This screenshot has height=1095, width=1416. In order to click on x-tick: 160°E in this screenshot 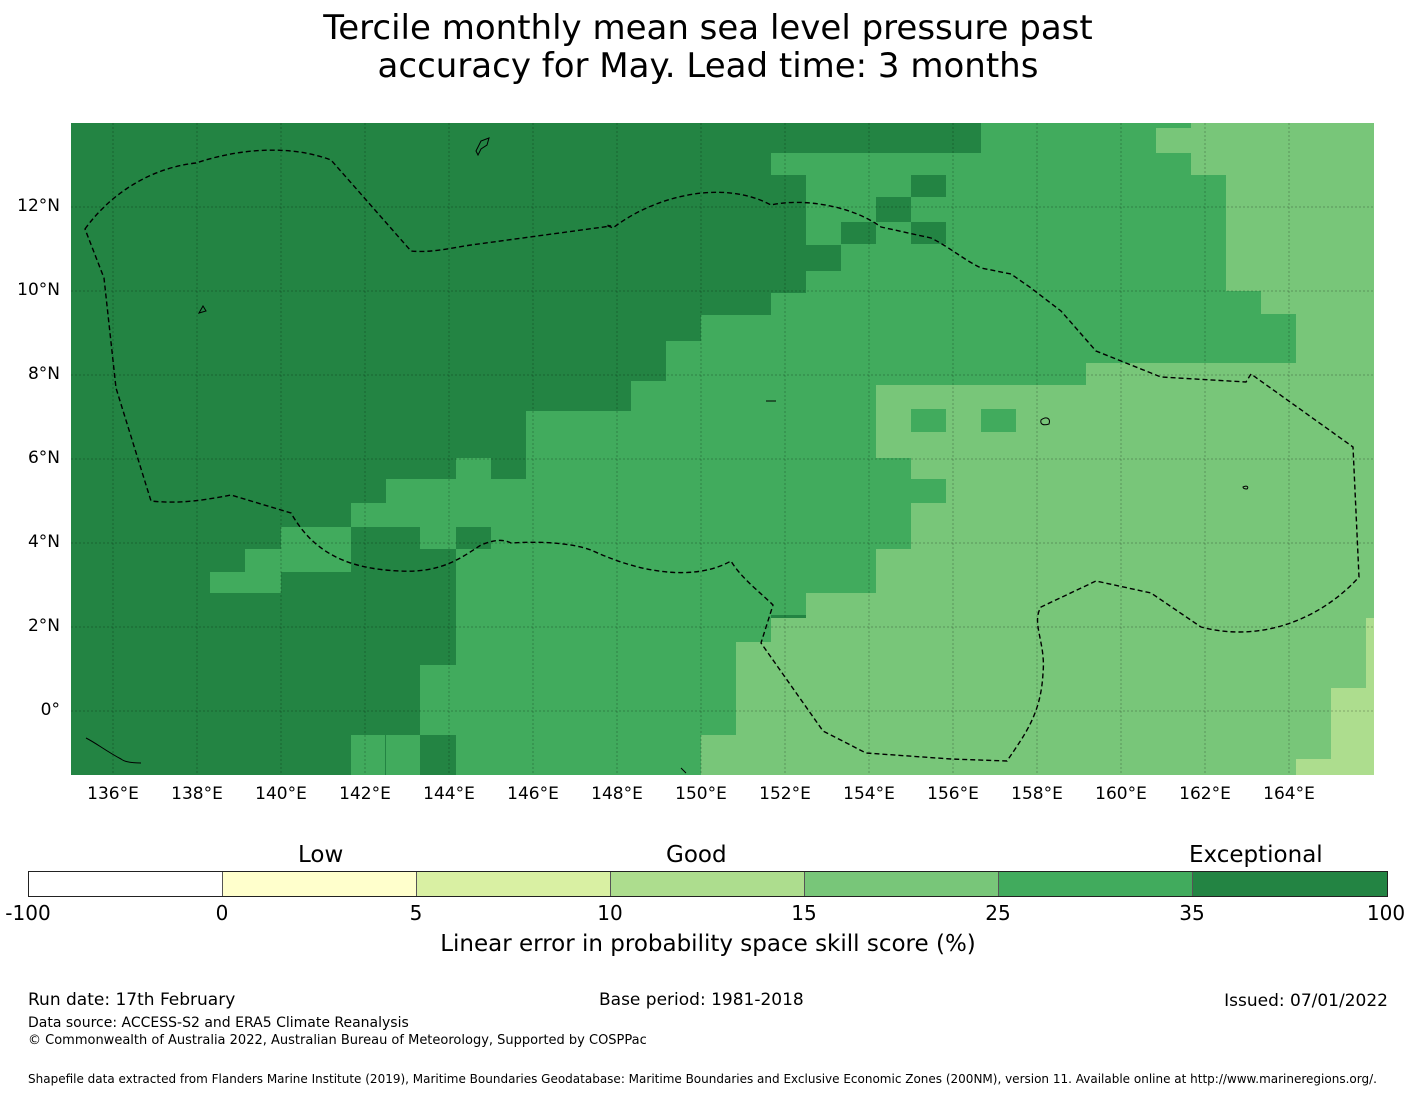, I will do `click(1121, 794)`.